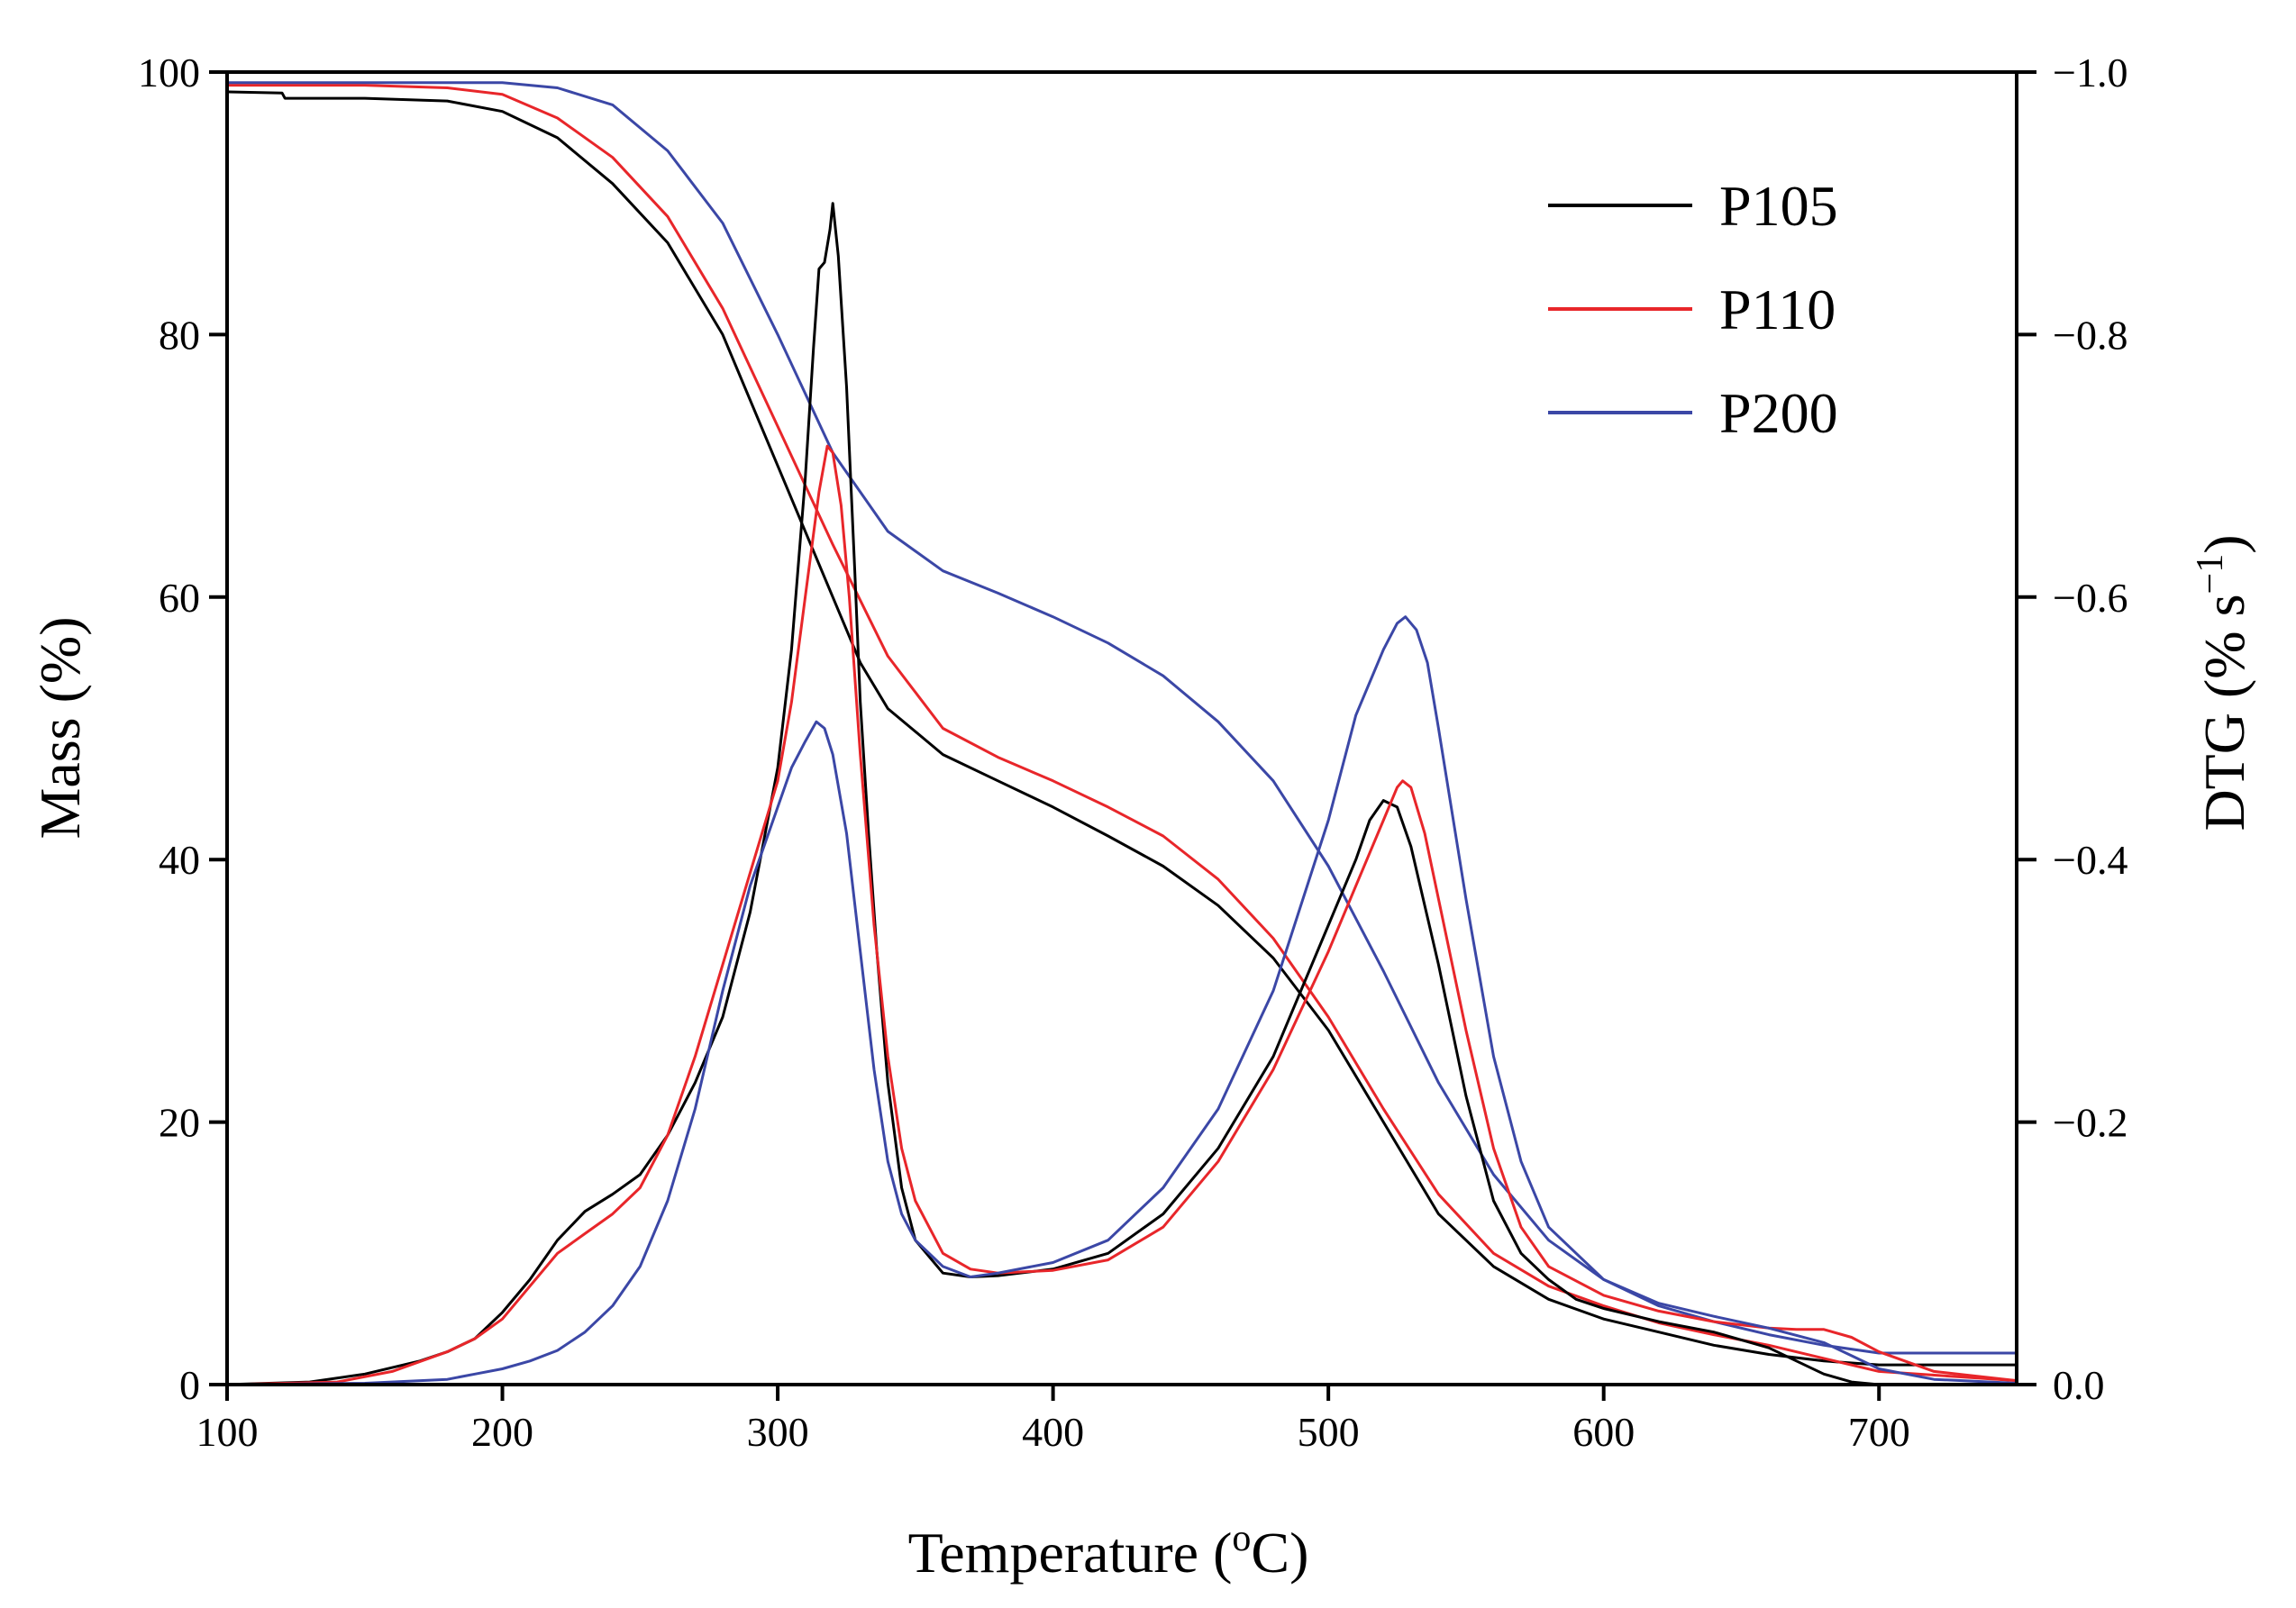 The width and height of the screenshot is (2296, 1608). I want to click on legend-label-p110: P110, so click(1778, 309).